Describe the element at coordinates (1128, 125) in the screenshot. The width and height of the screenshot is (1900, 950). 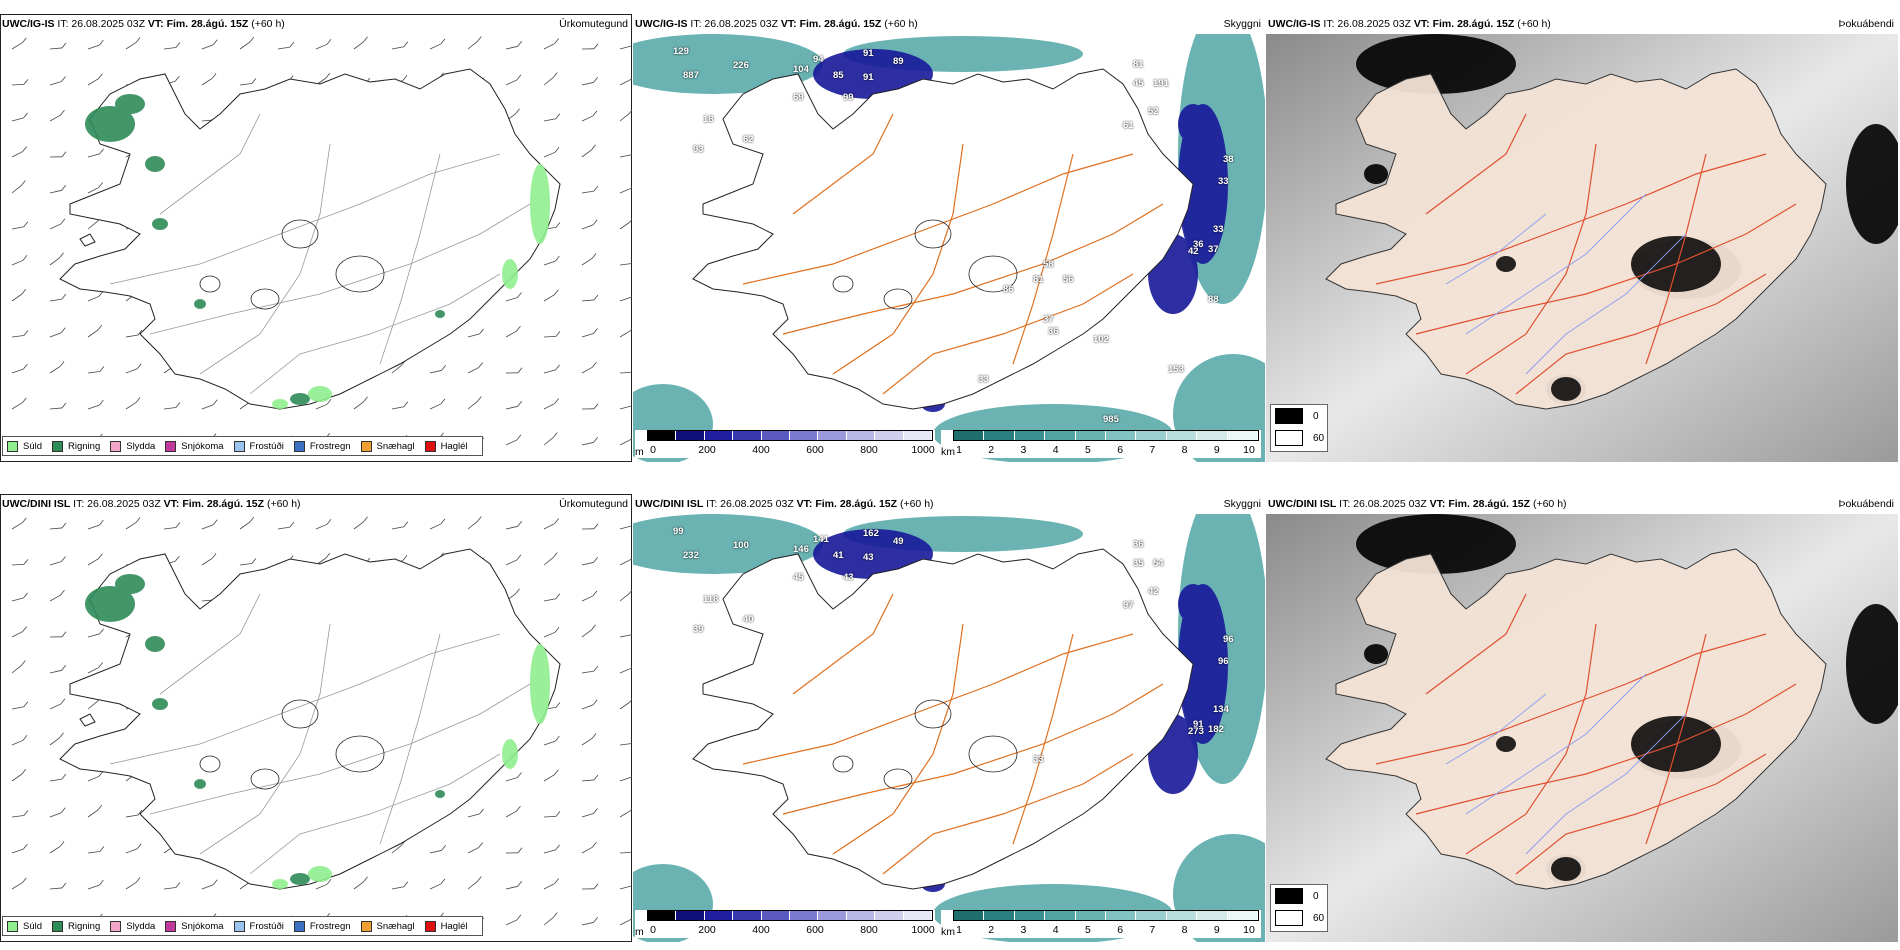
I see `visibility-value: 61` at that location.